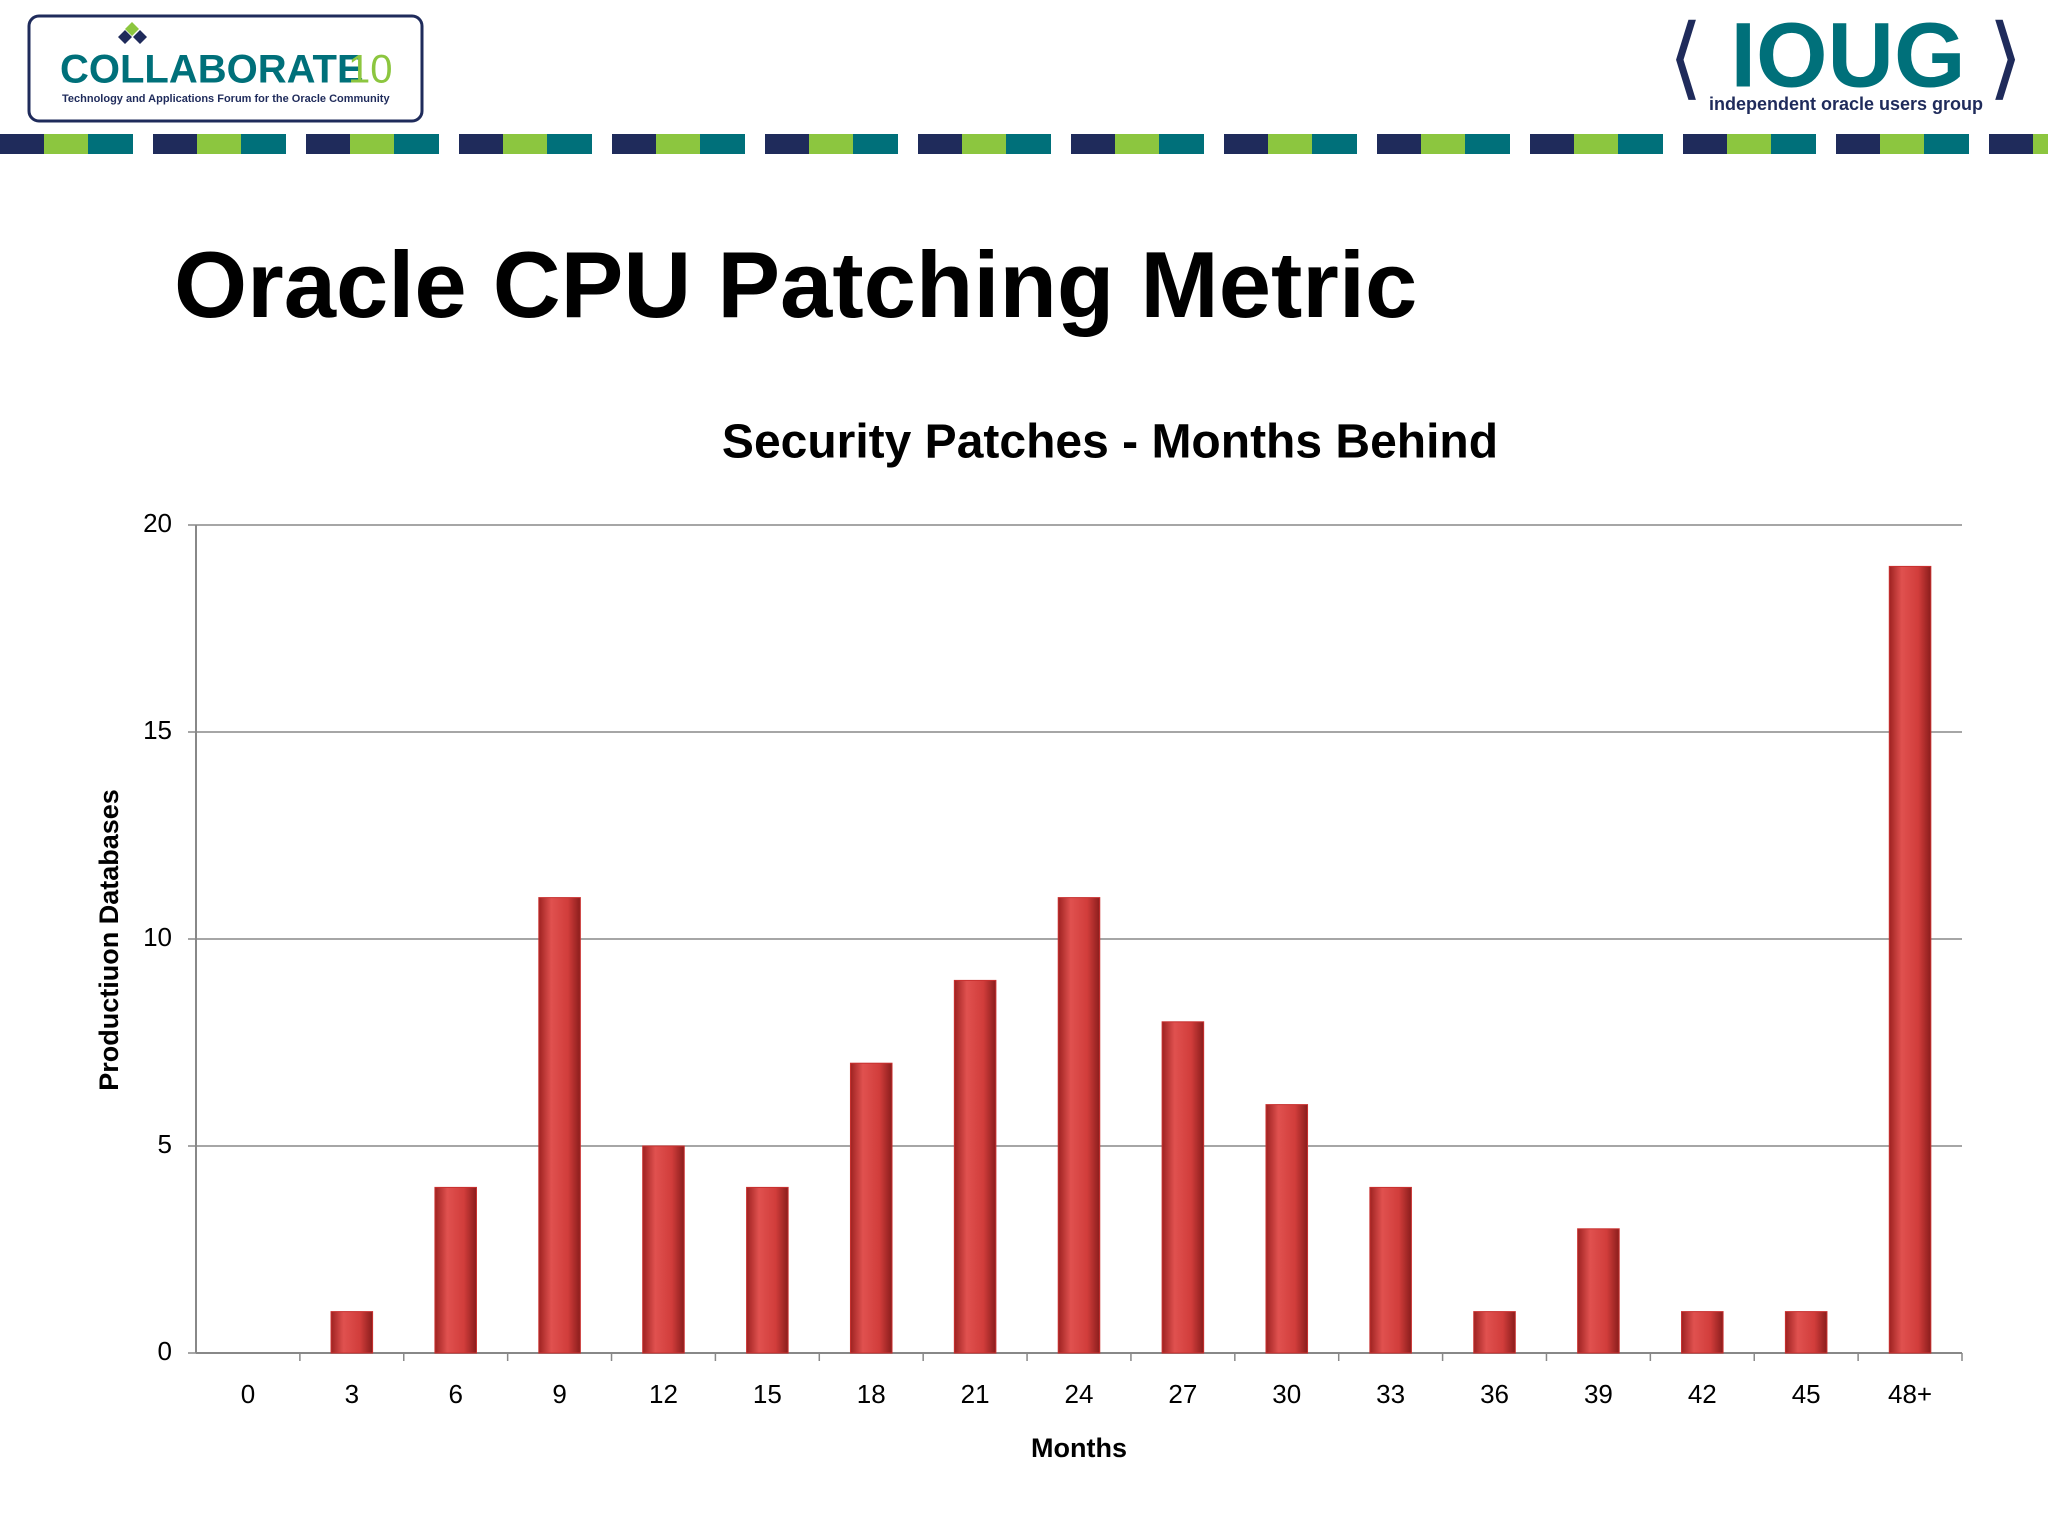 The width and height of the screenshot is (2048, 1536). What do you see at coordinates (1110, 442) in the screenshot?
I see `chart-title: Security Patches - Months Behind` at bounding box center [1110, 442].